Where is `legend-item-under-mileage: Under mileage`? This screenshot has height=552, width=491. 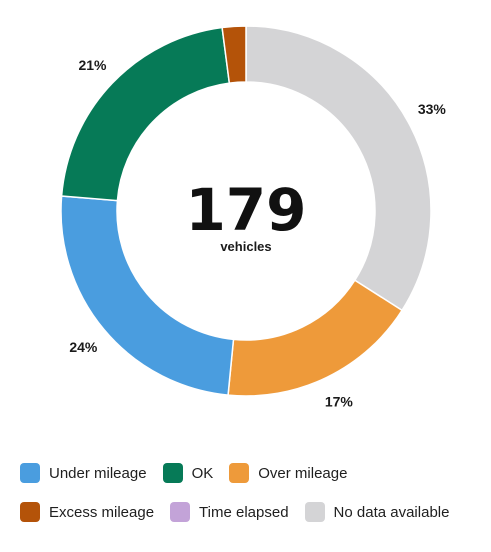 legend-item-under-mileage: Under mileage is located at coordinates (83, 473).